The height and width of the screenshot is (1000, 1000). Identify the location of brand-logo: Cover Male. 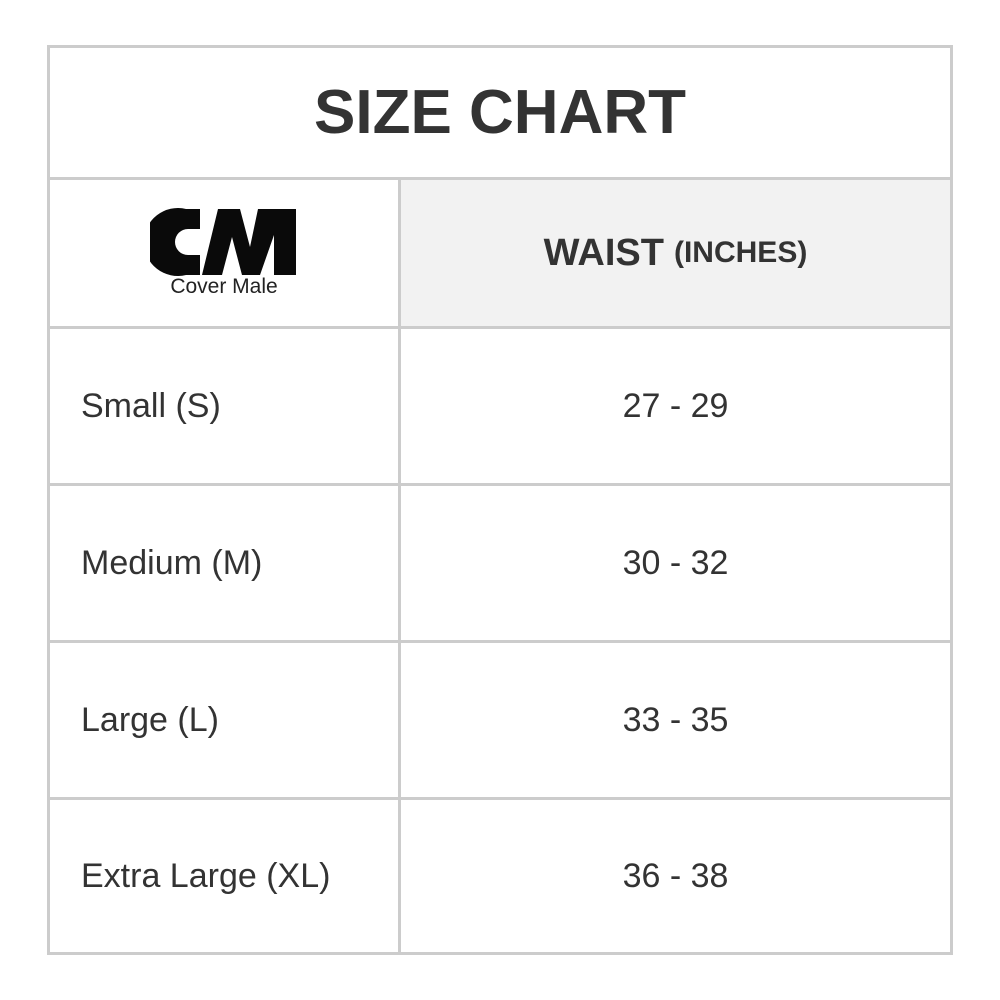
(224, 253).